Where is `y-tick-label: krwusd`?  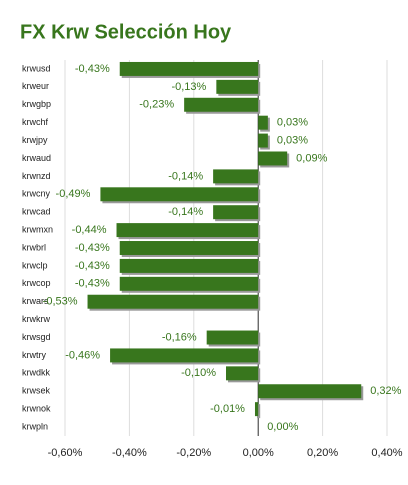 y-tick-label: krwusd is located at coordinates (36, 68).